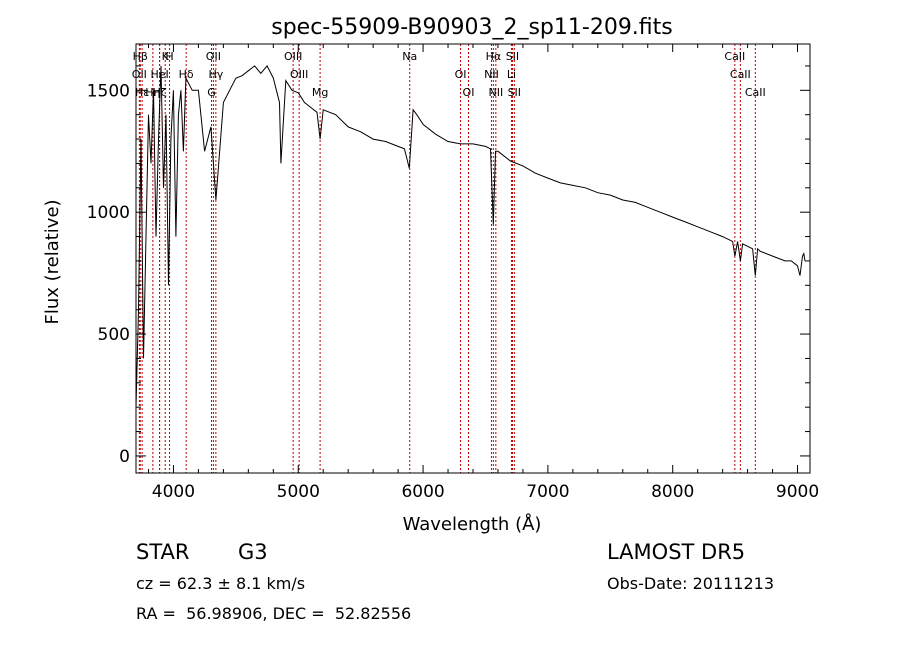 This screenshot has height=649, width=900. What do you see at coordinates (472, 27) in the screenshot?
I see `chart-title: spec-55909-B90903_2_sp11-209.fits` at bounding box center [472, 27].